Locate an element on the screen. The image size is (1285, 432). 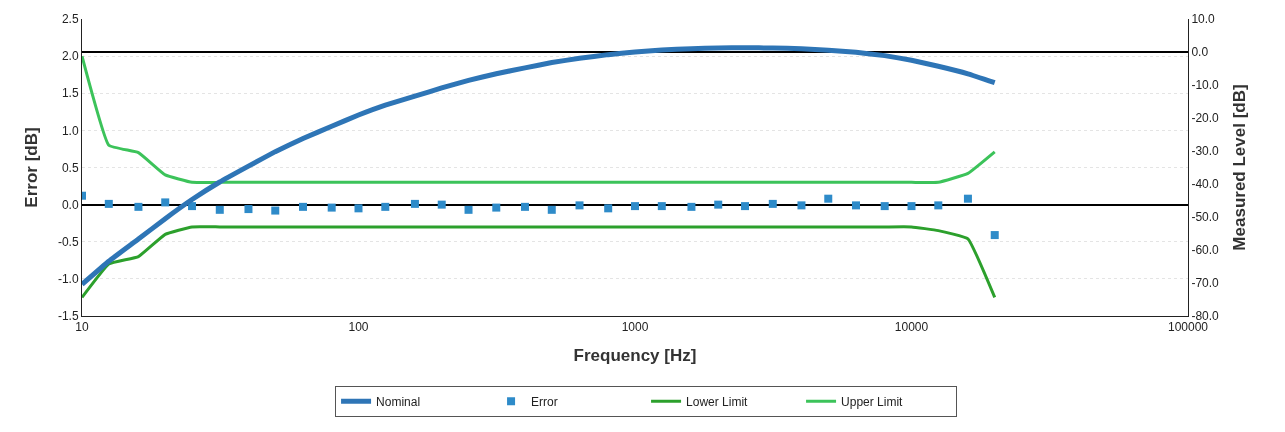
x-tick-label: 100000 is located at coordinates (1188, 327).